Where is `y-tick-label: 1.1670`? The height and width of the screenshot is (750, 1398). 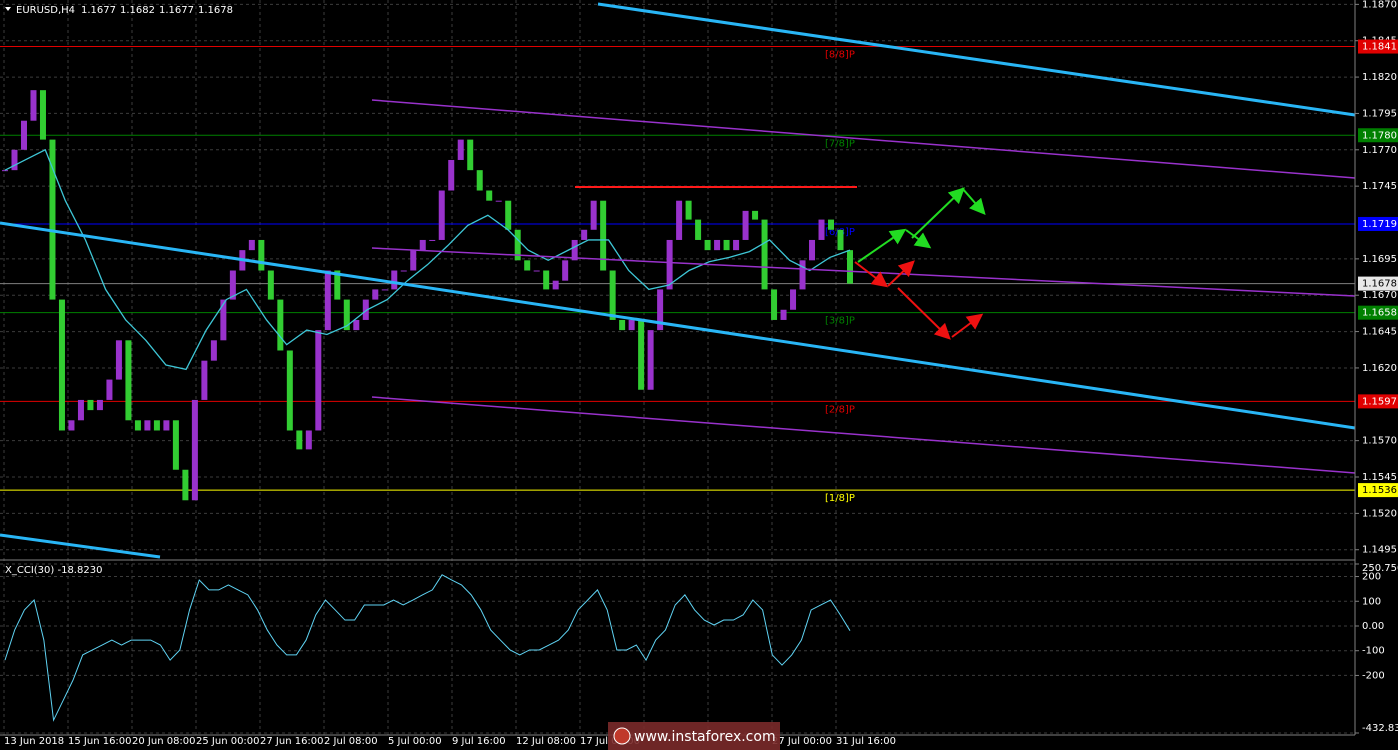
y-tick-label: 1.1670 is located at coordinates (1379, 295).